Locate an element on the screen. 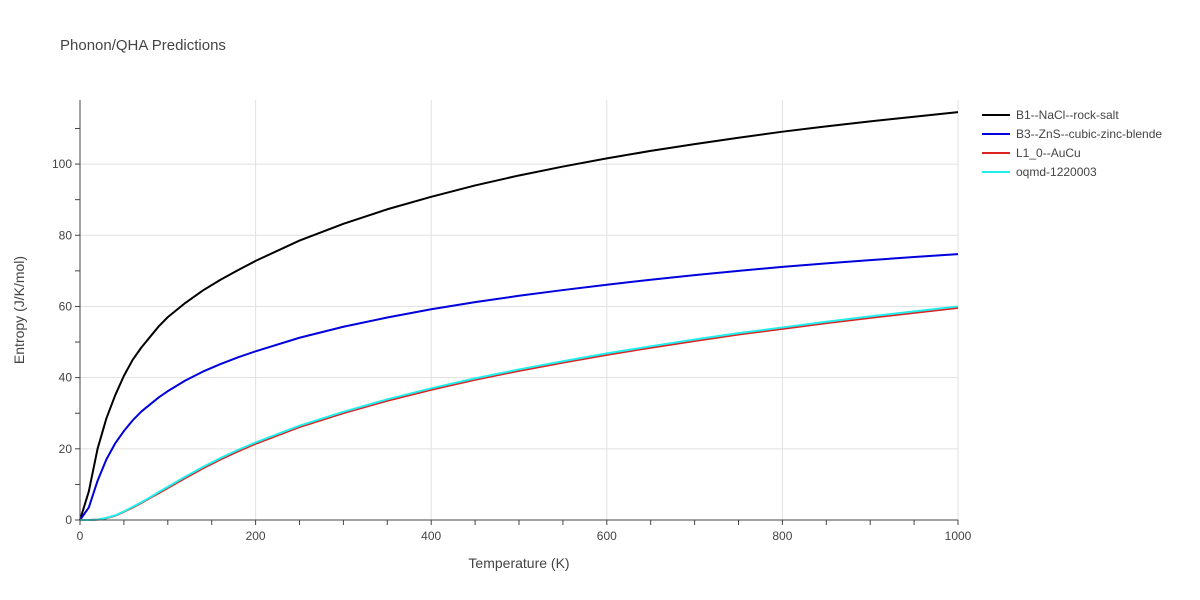  legend-label: oqmd-1220003 is located at coordinates (1056, 172).